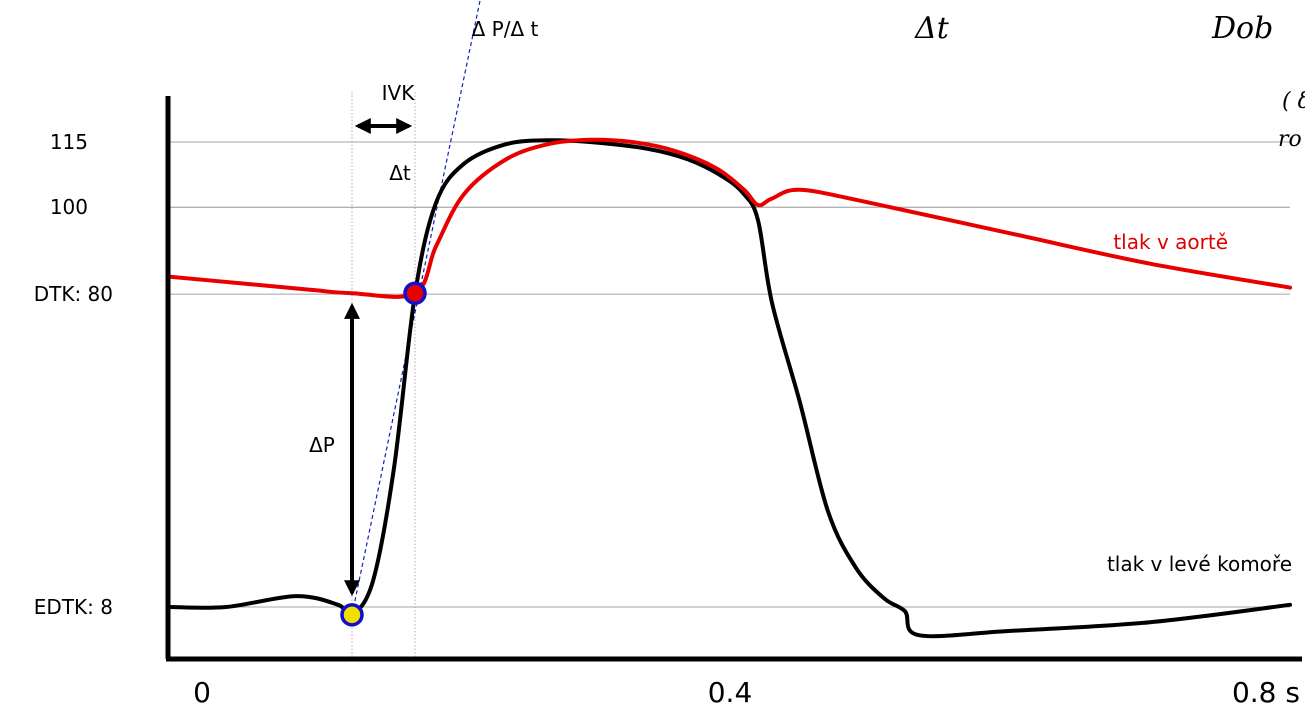 The image size is (1305, 710). I want to click on ivk-label: IVK, so click(399, 93).